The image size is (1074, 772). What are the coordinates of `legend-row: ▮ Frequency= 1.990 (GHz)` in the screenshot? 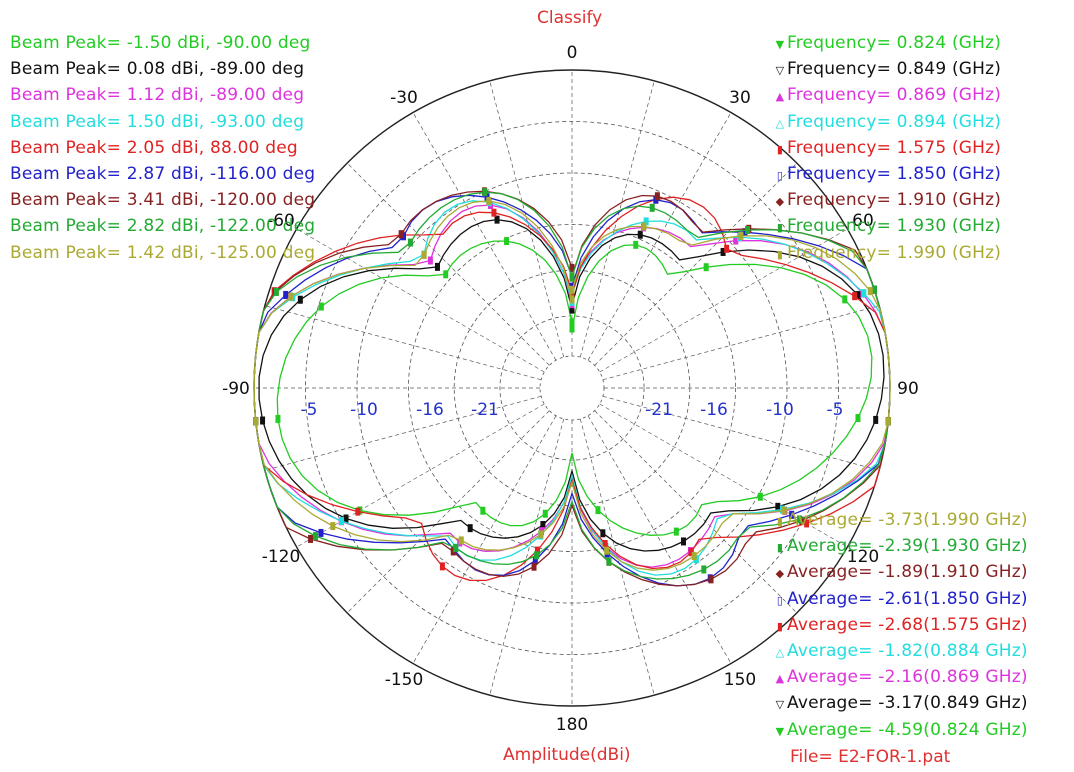 It's located at (887, 253).